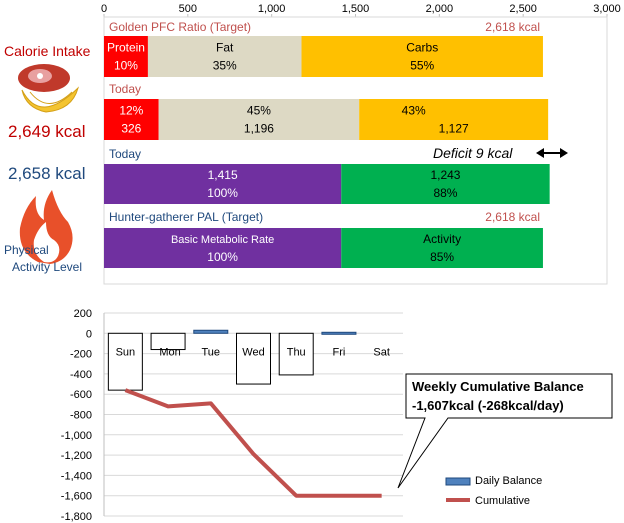 This screenshot has width=624, height=523. Describe the element at coordinates (272, 9) in the screenshot. I see `top-axis-tick-label: 1,000` at that location.